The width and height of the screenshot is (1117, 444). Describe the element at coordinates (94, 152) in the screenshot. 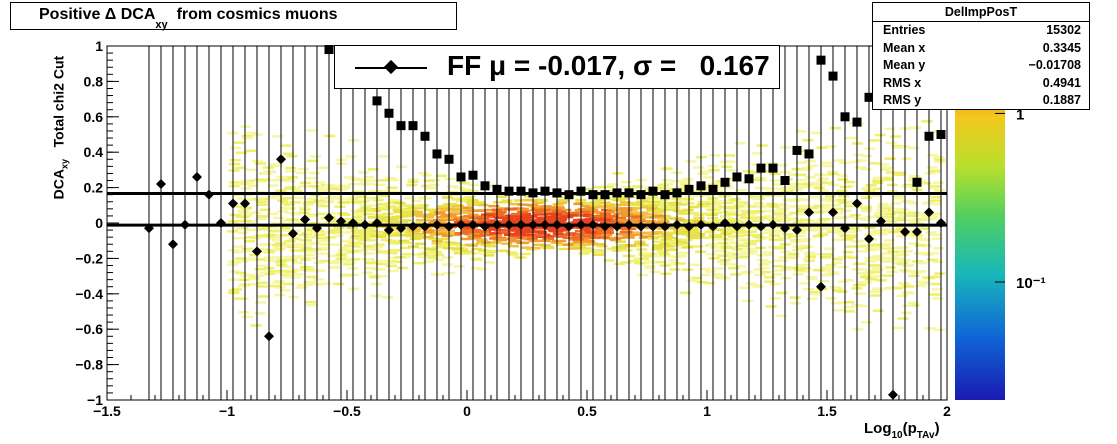

I see `y-tick-label: 0.4` at that location.